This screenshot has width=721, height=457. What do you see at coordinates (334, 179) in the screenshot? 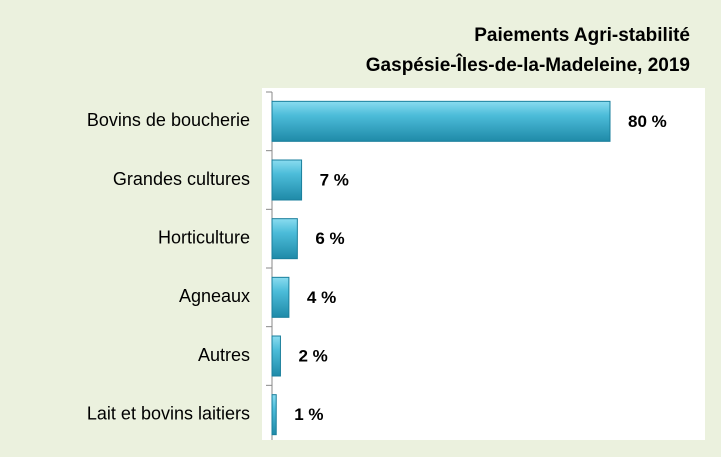
I see `data-label: 7 %` at bounding box center [334, 179].